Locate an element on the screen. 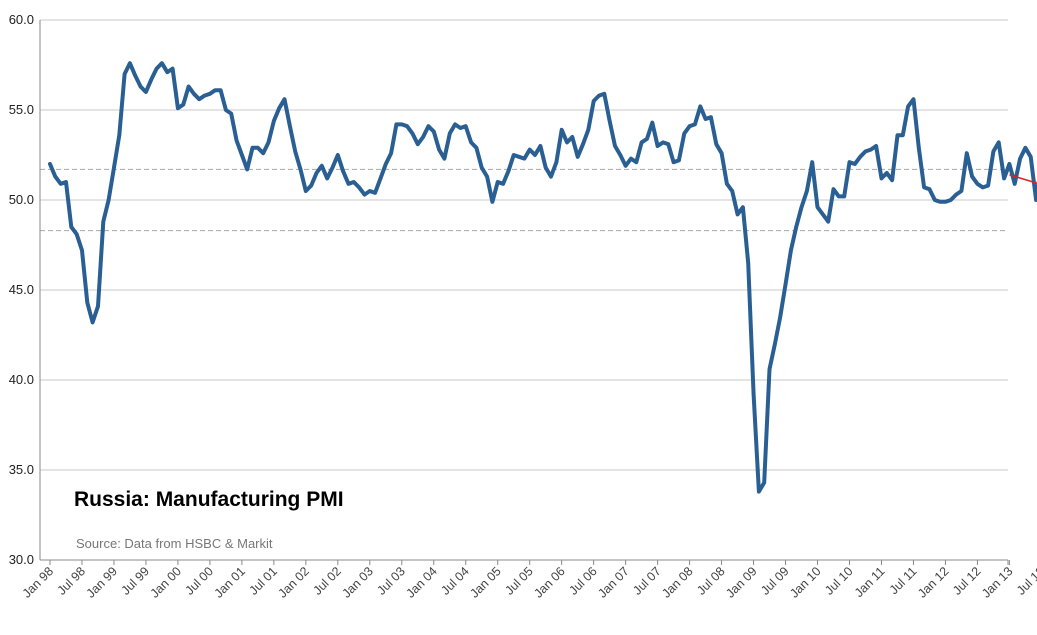  x-tick-label-14: Jan 05 is located at coordinates (485, 582).